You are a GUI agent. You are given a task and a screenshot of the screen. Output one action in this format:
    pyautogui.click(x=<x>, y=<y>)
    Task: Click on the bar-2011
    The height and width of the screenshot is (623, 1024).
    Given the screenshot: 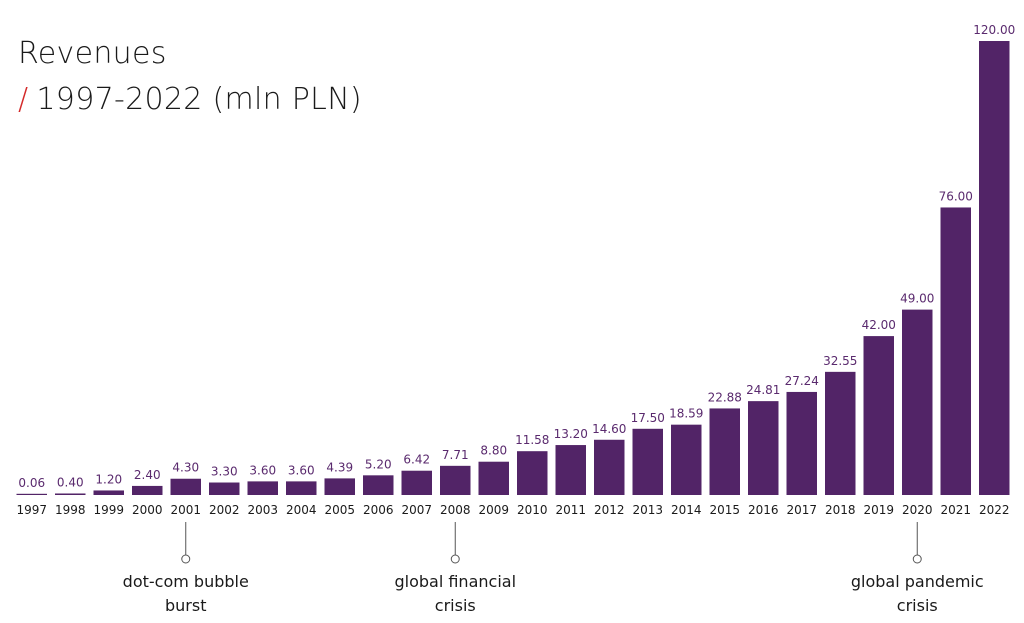 What is the action you would take?
    pyautogui.click(x=570, y=470)
    